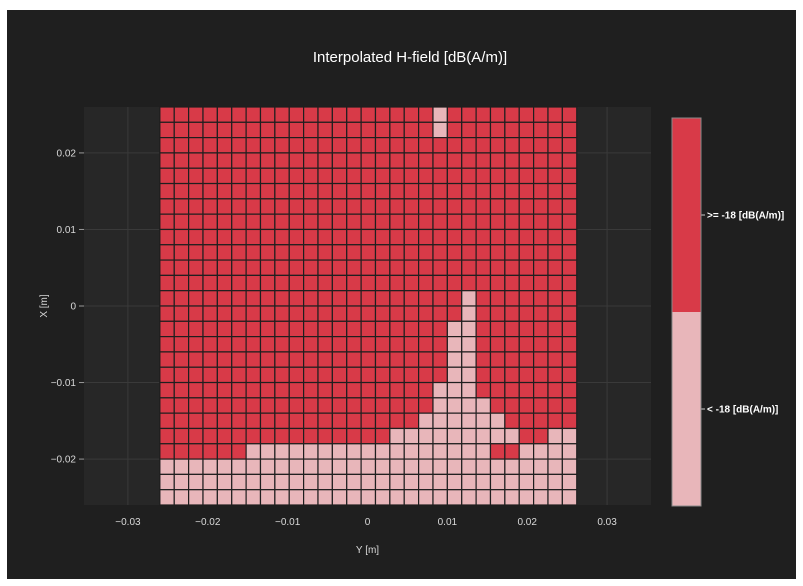  Describe the element at coordinates (67, 307) in the screenshot. I see `y-axis-ticks: 0.02 0.01 0 −0.01 −0.02` at that location.